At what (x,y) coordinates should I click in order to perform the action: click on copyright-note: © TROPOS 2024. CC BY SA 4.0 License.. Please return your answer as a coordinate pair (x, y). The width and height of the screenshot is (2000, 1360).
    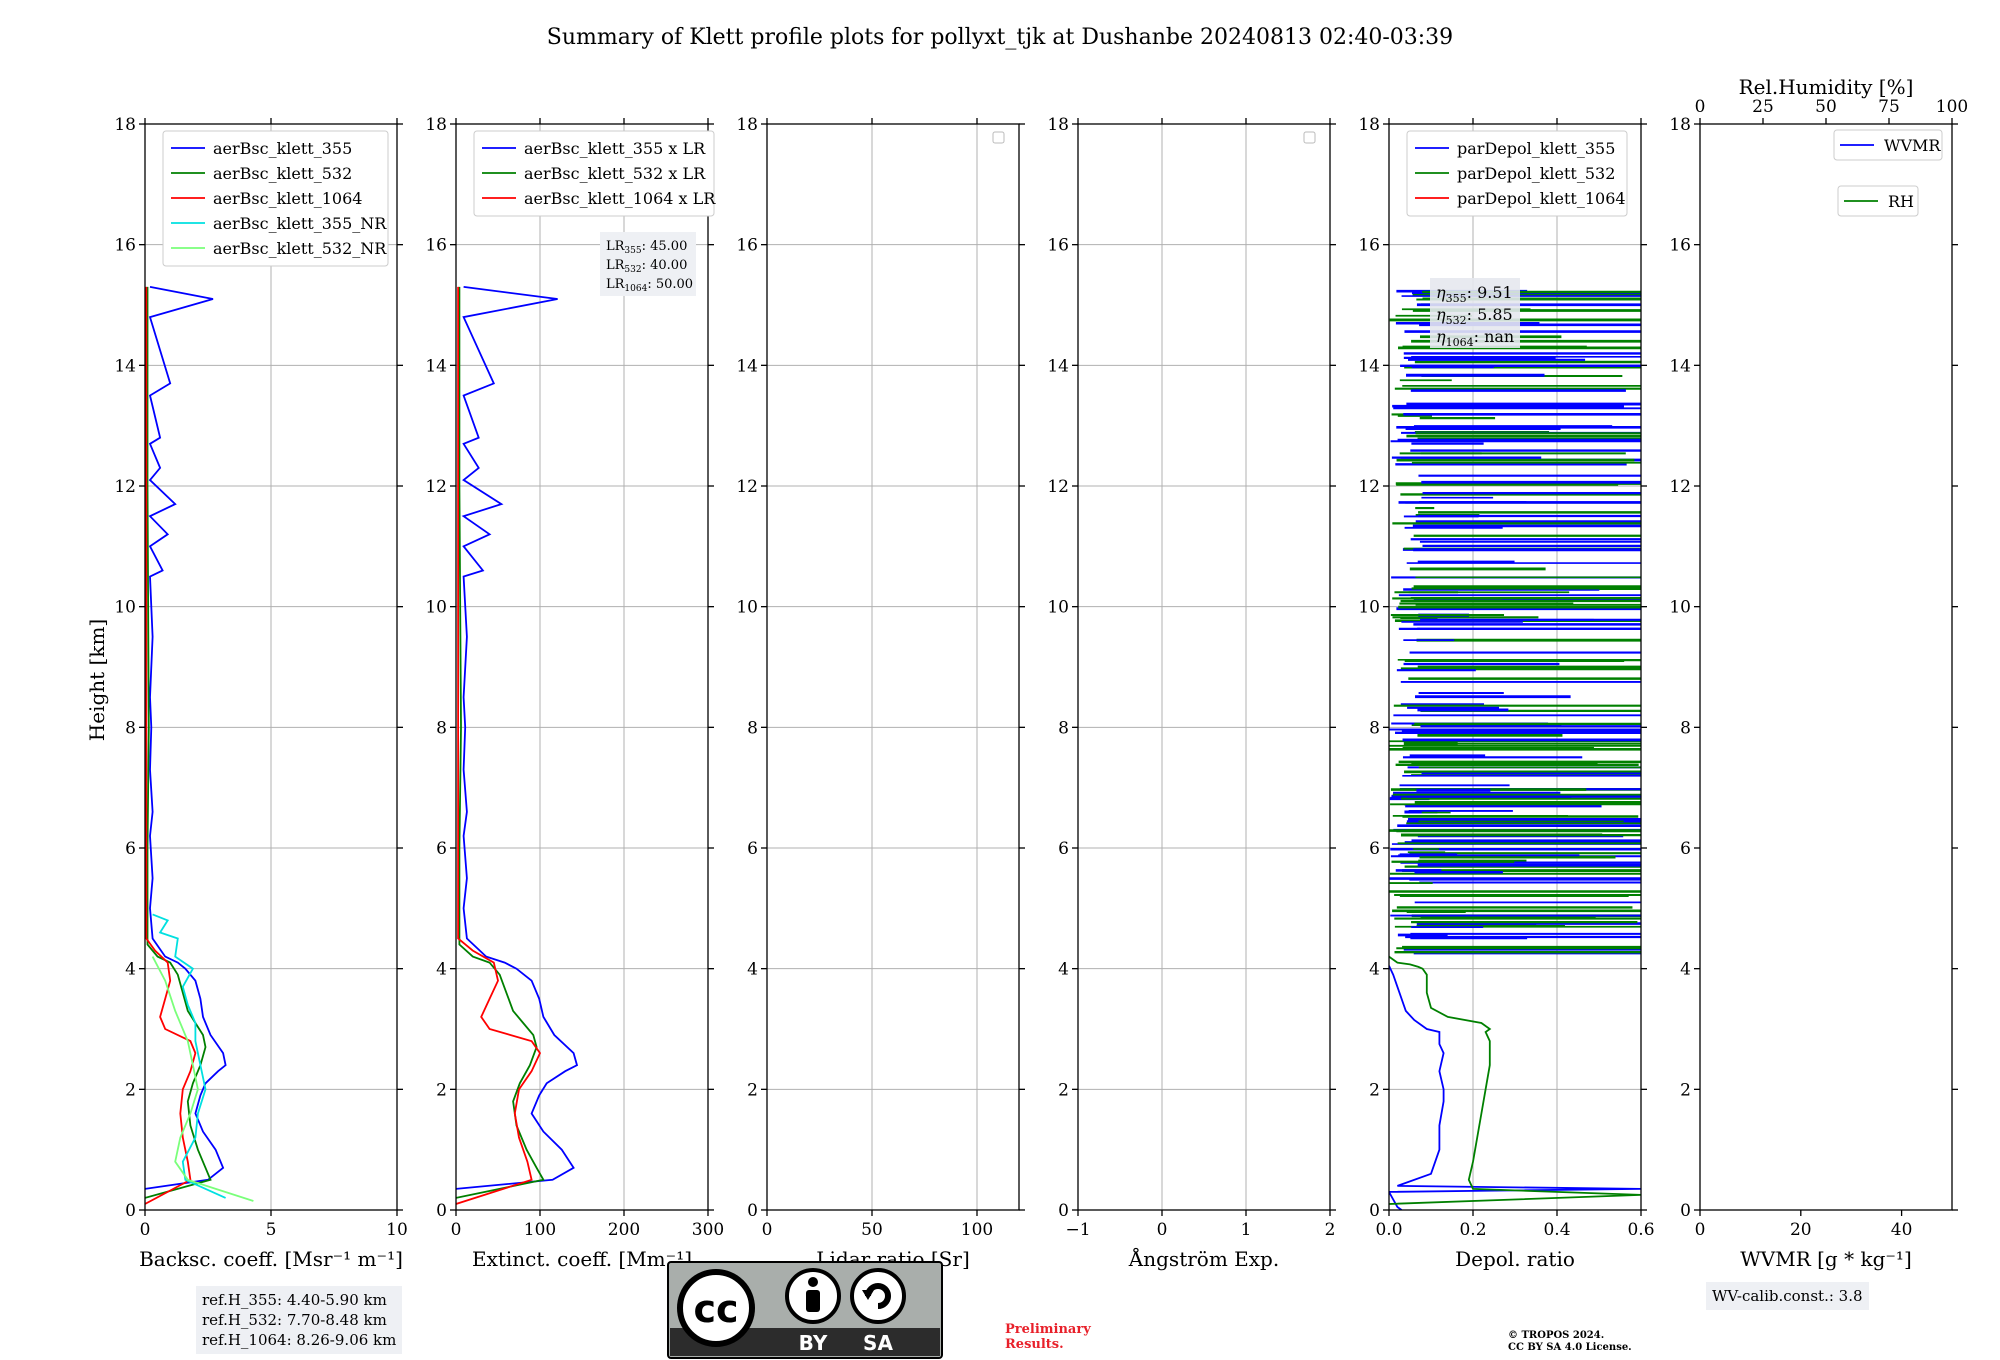
    Looking at the image, I should click on (1570, 1342).